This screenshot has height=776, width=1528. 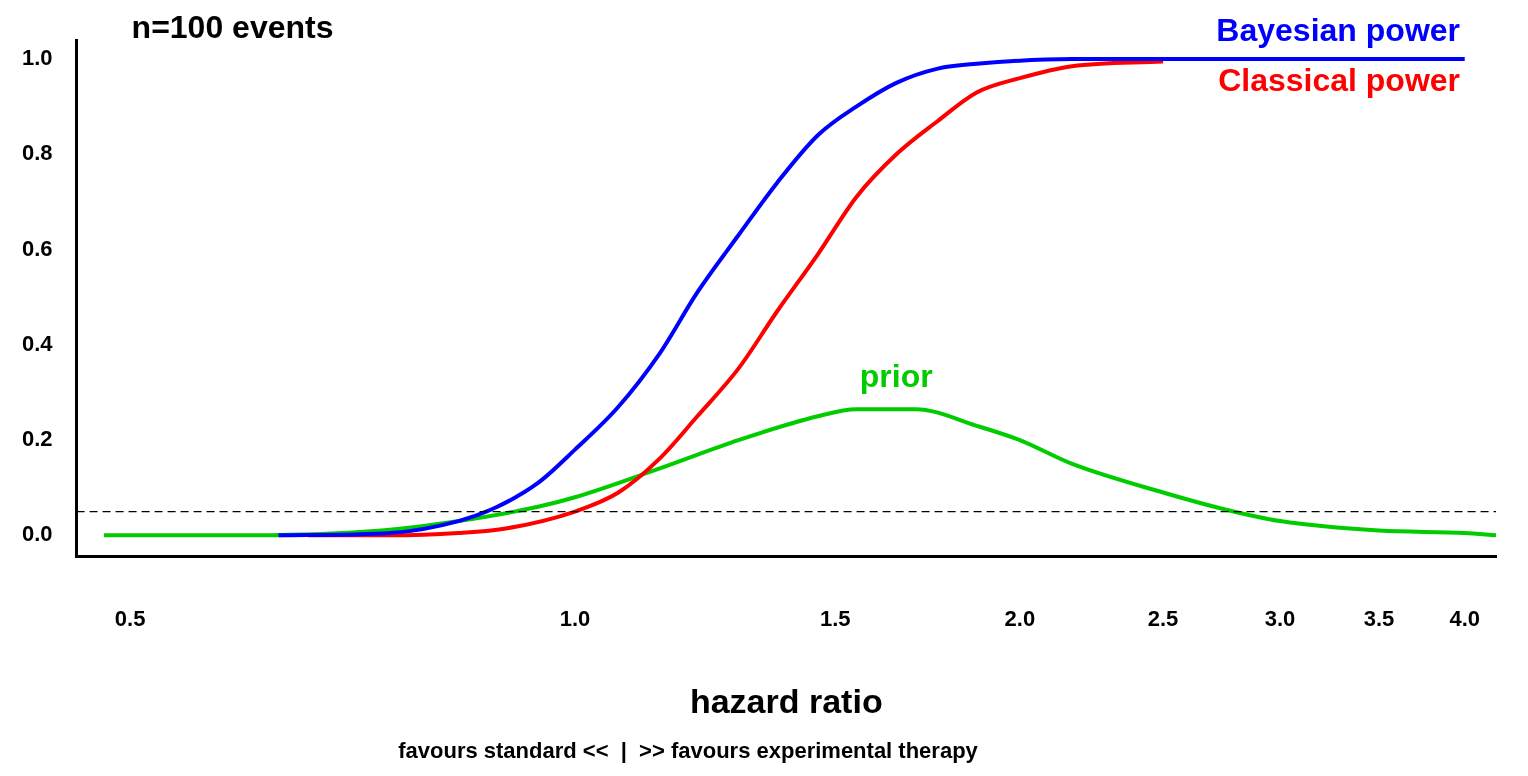 I want to click on y-tick-label: 1.0, so click(x=37, y=58).